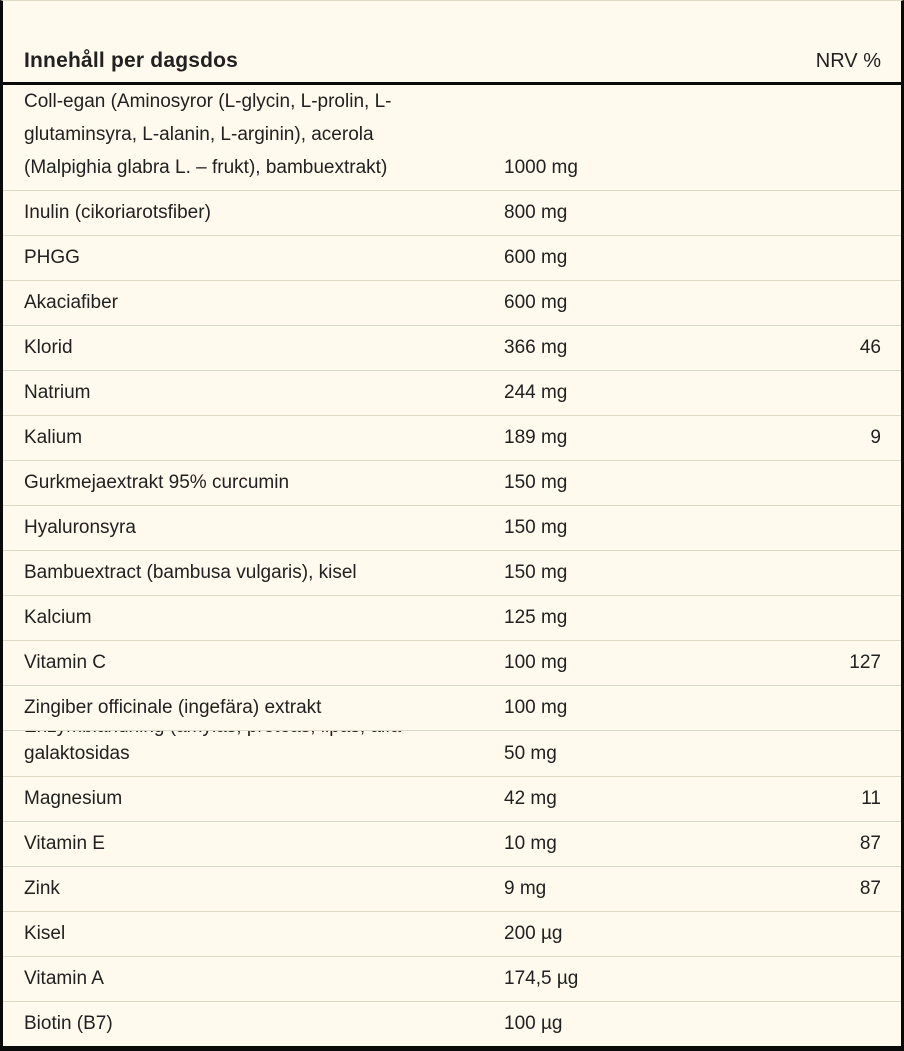 The image size is (904, 1051). I want to click on table-row: Vitamin C 100 mg 127, so click(452, 663).